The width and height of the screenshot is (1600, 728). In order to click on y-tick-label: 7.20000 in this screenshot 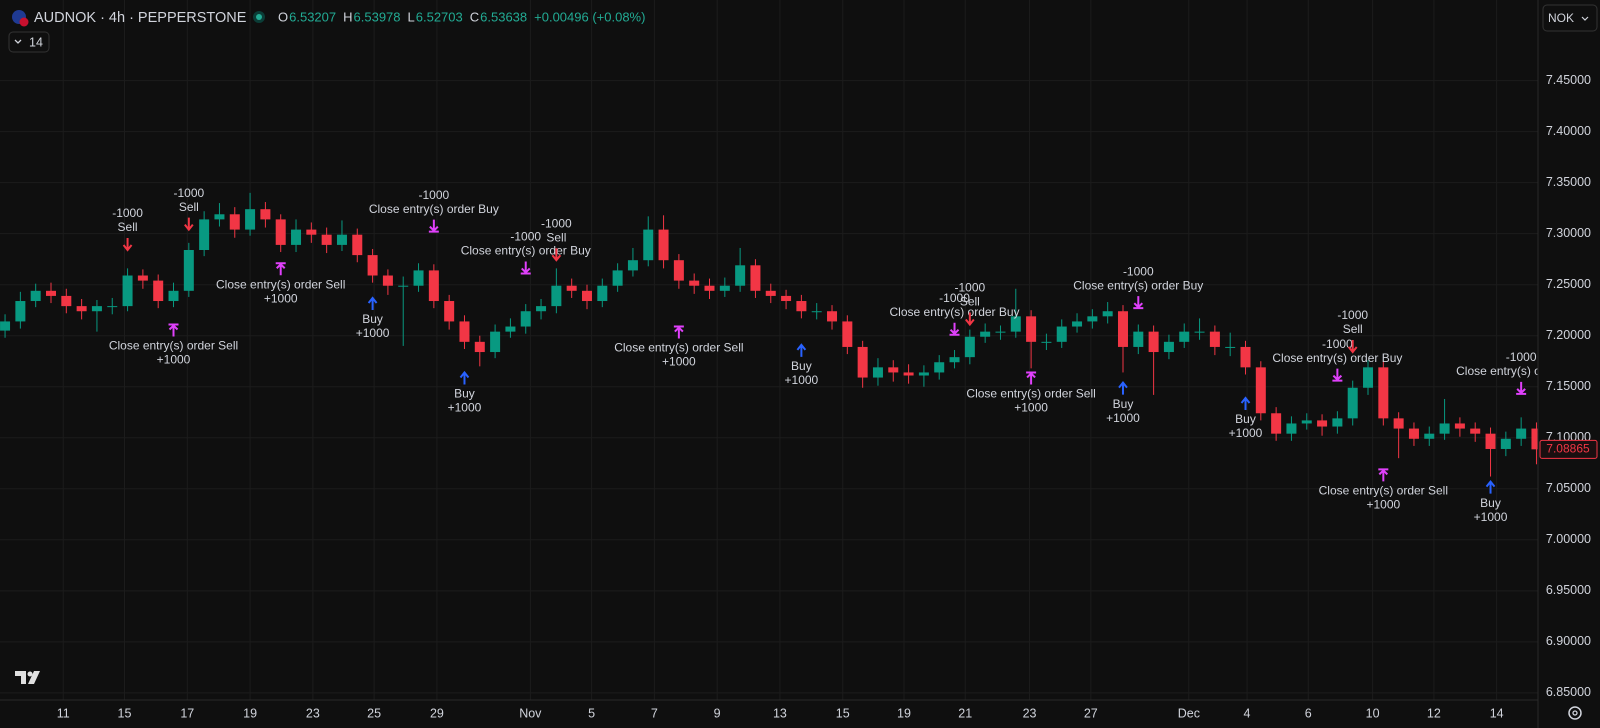, I will do `click(1568, 335)`.